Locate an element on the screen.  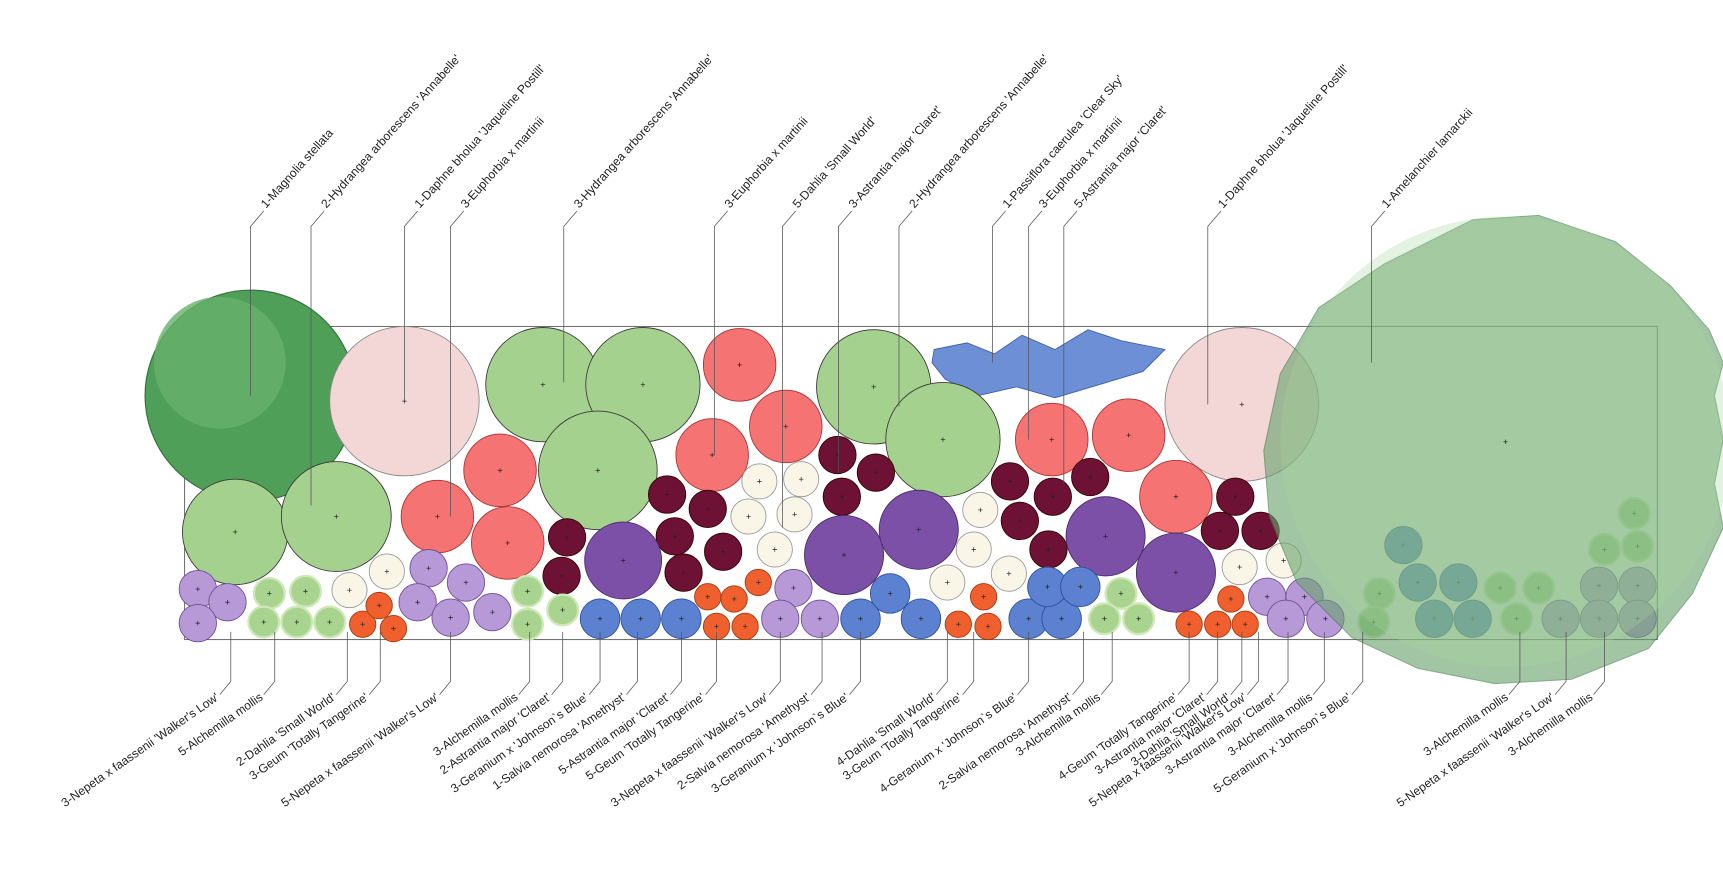
amelanchier-center is located at coordinates (1501, 442).